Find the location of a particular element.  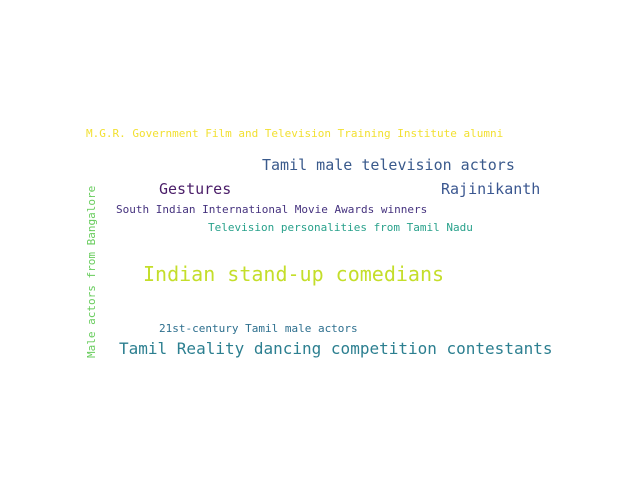

word-male-actors-bangalore: Male actors from Bangalore is located at coordinates (91, 271).